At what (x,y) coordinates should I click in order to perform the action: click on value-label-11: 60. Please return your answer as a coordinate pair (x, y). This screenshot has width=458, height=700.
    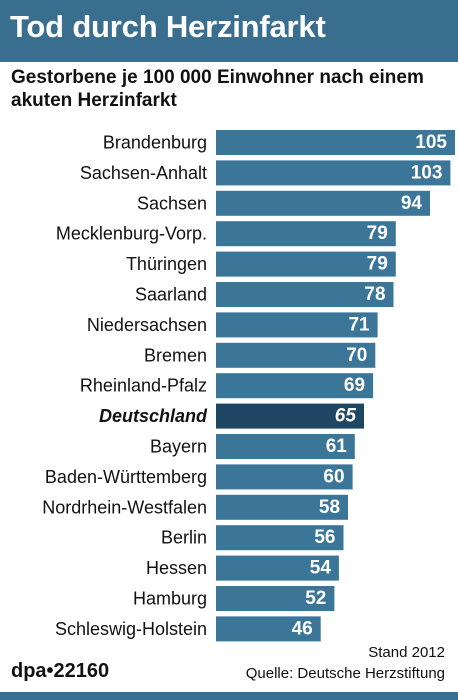
    Looking at the image, I should click on (333, 476).